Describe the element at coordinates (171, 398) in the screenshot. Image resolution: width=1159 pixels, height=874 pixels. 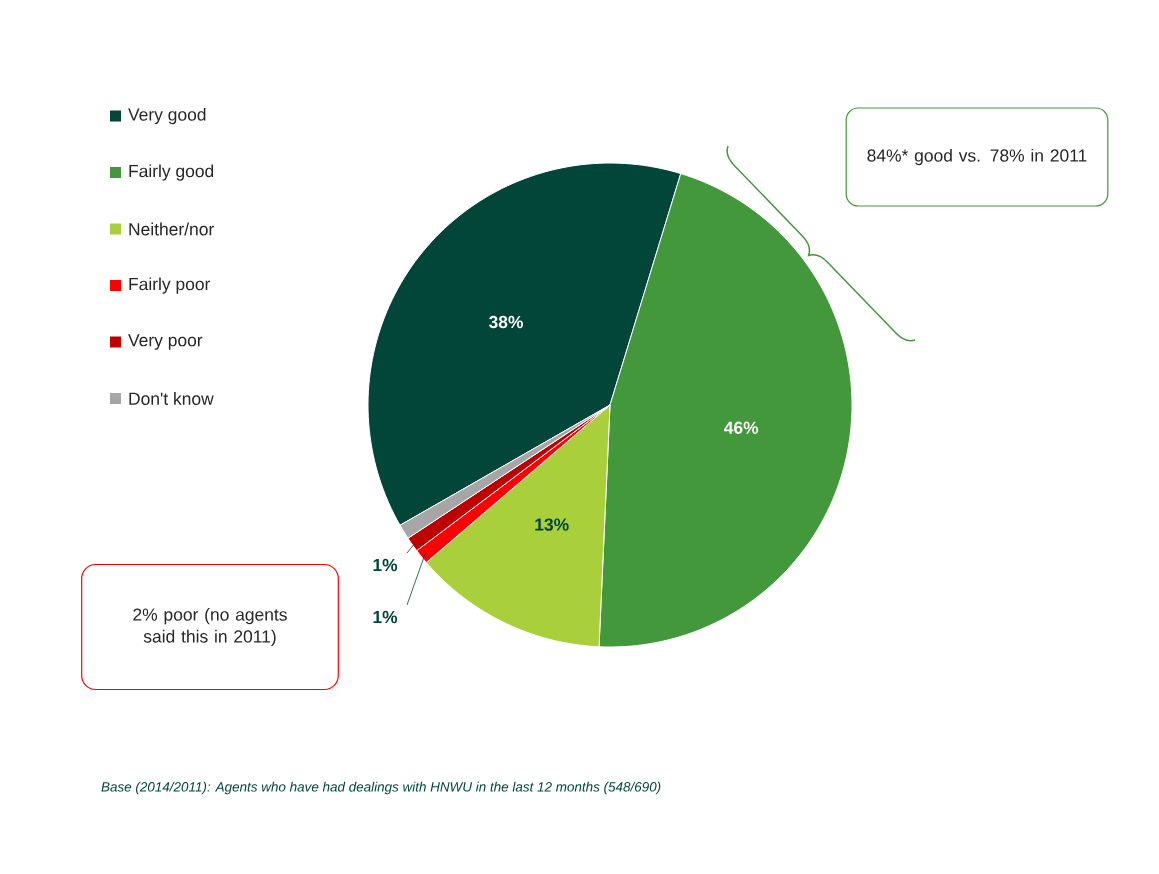
I see `legend-label: Don't know` at that location.